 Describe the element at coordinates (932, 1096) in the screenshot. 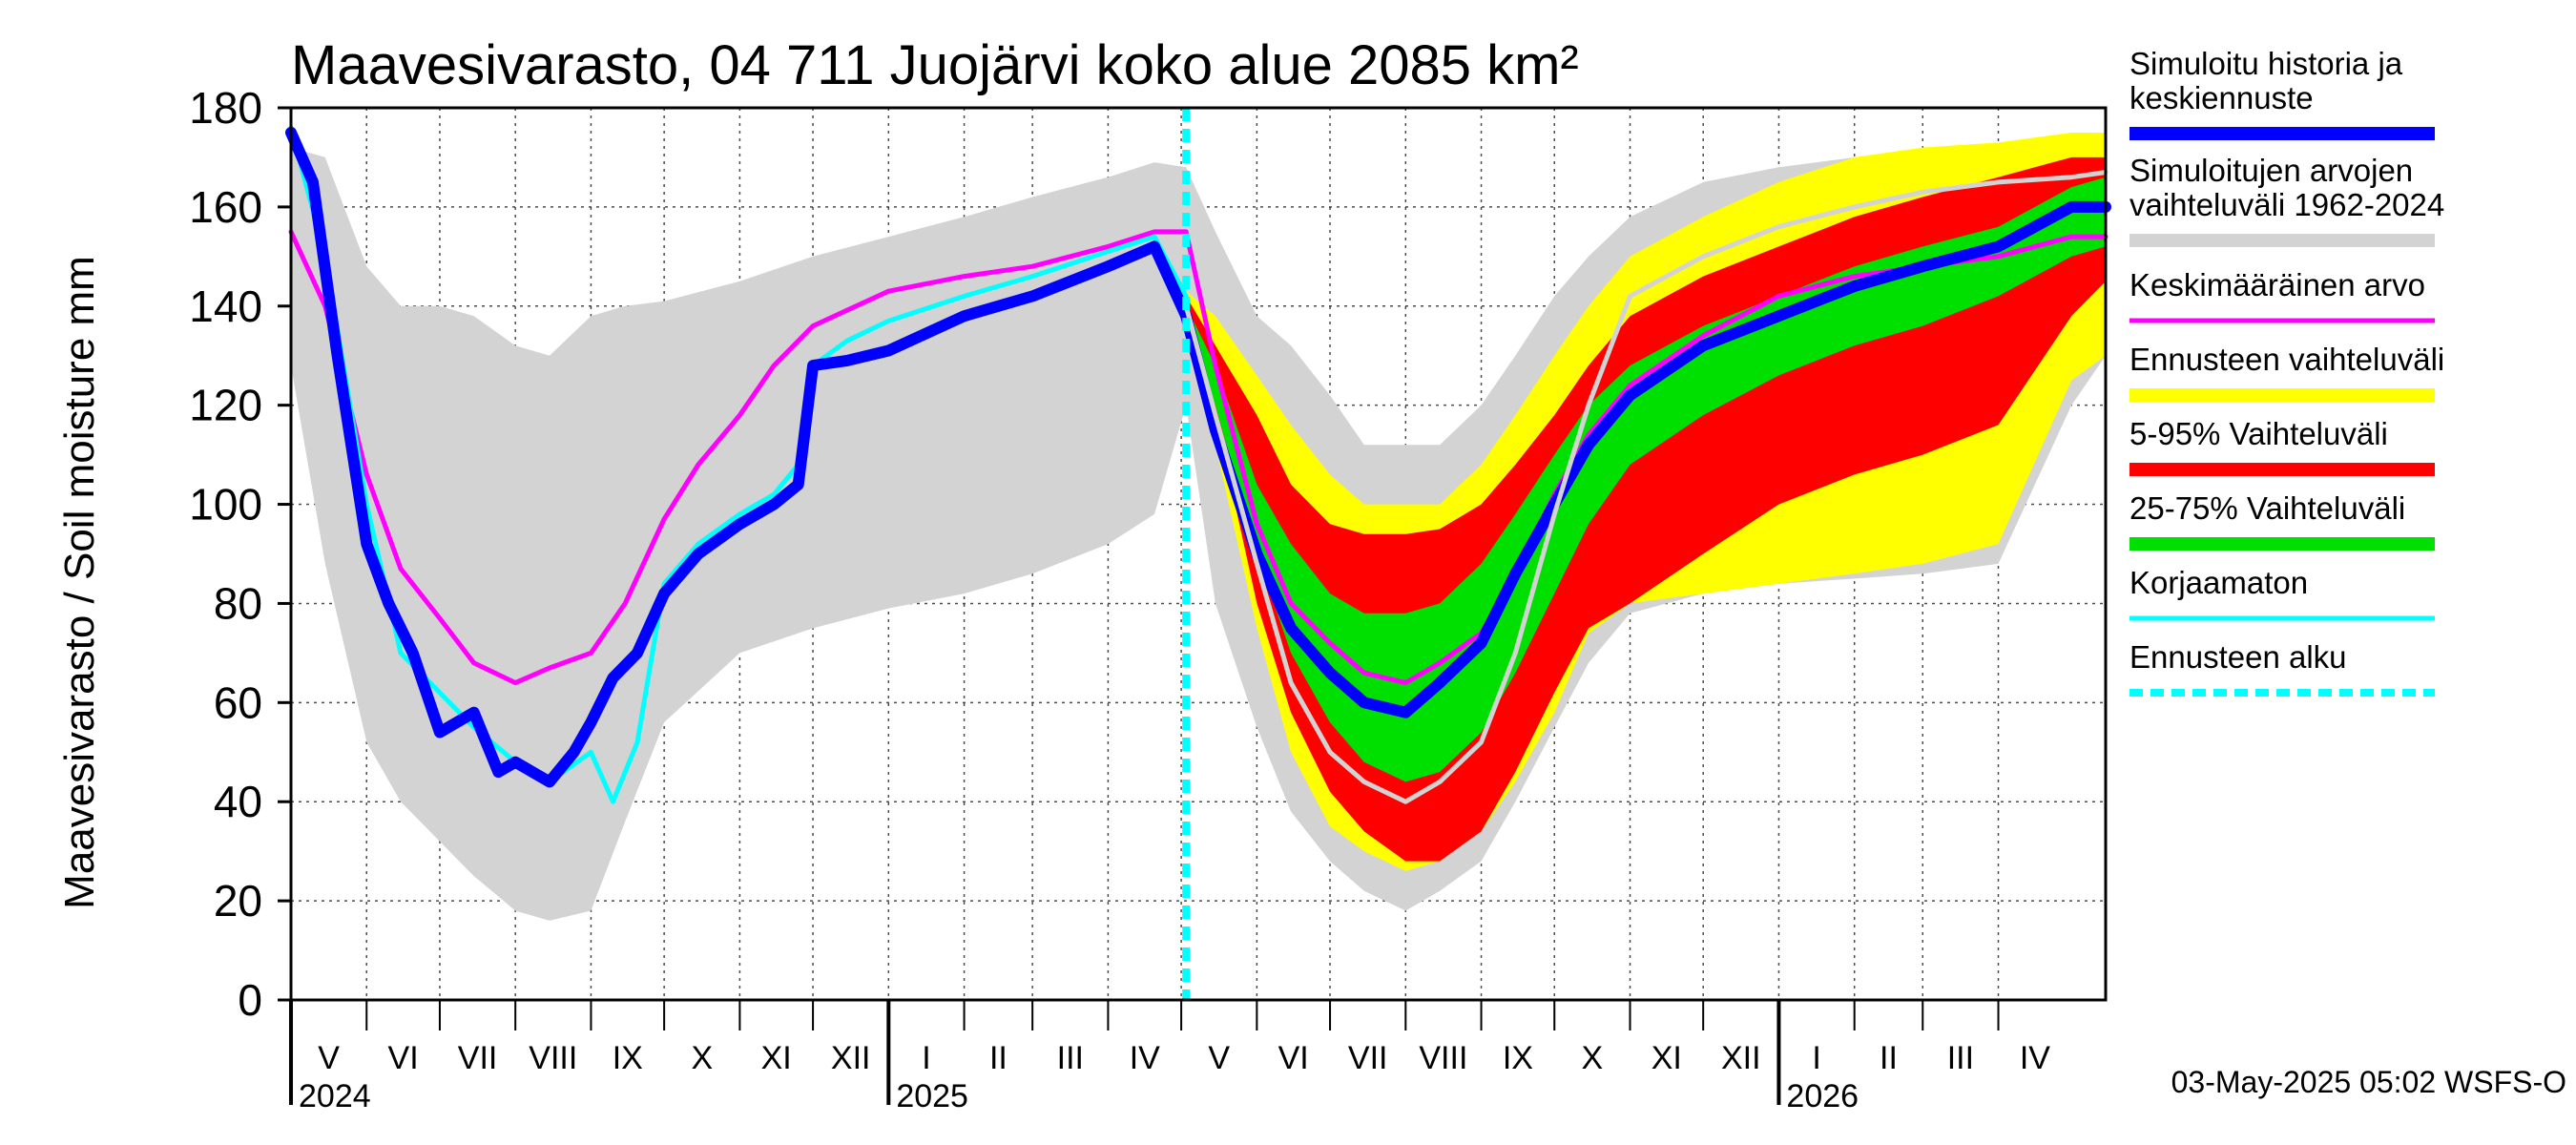

I see `year-label: 2025` at that location.